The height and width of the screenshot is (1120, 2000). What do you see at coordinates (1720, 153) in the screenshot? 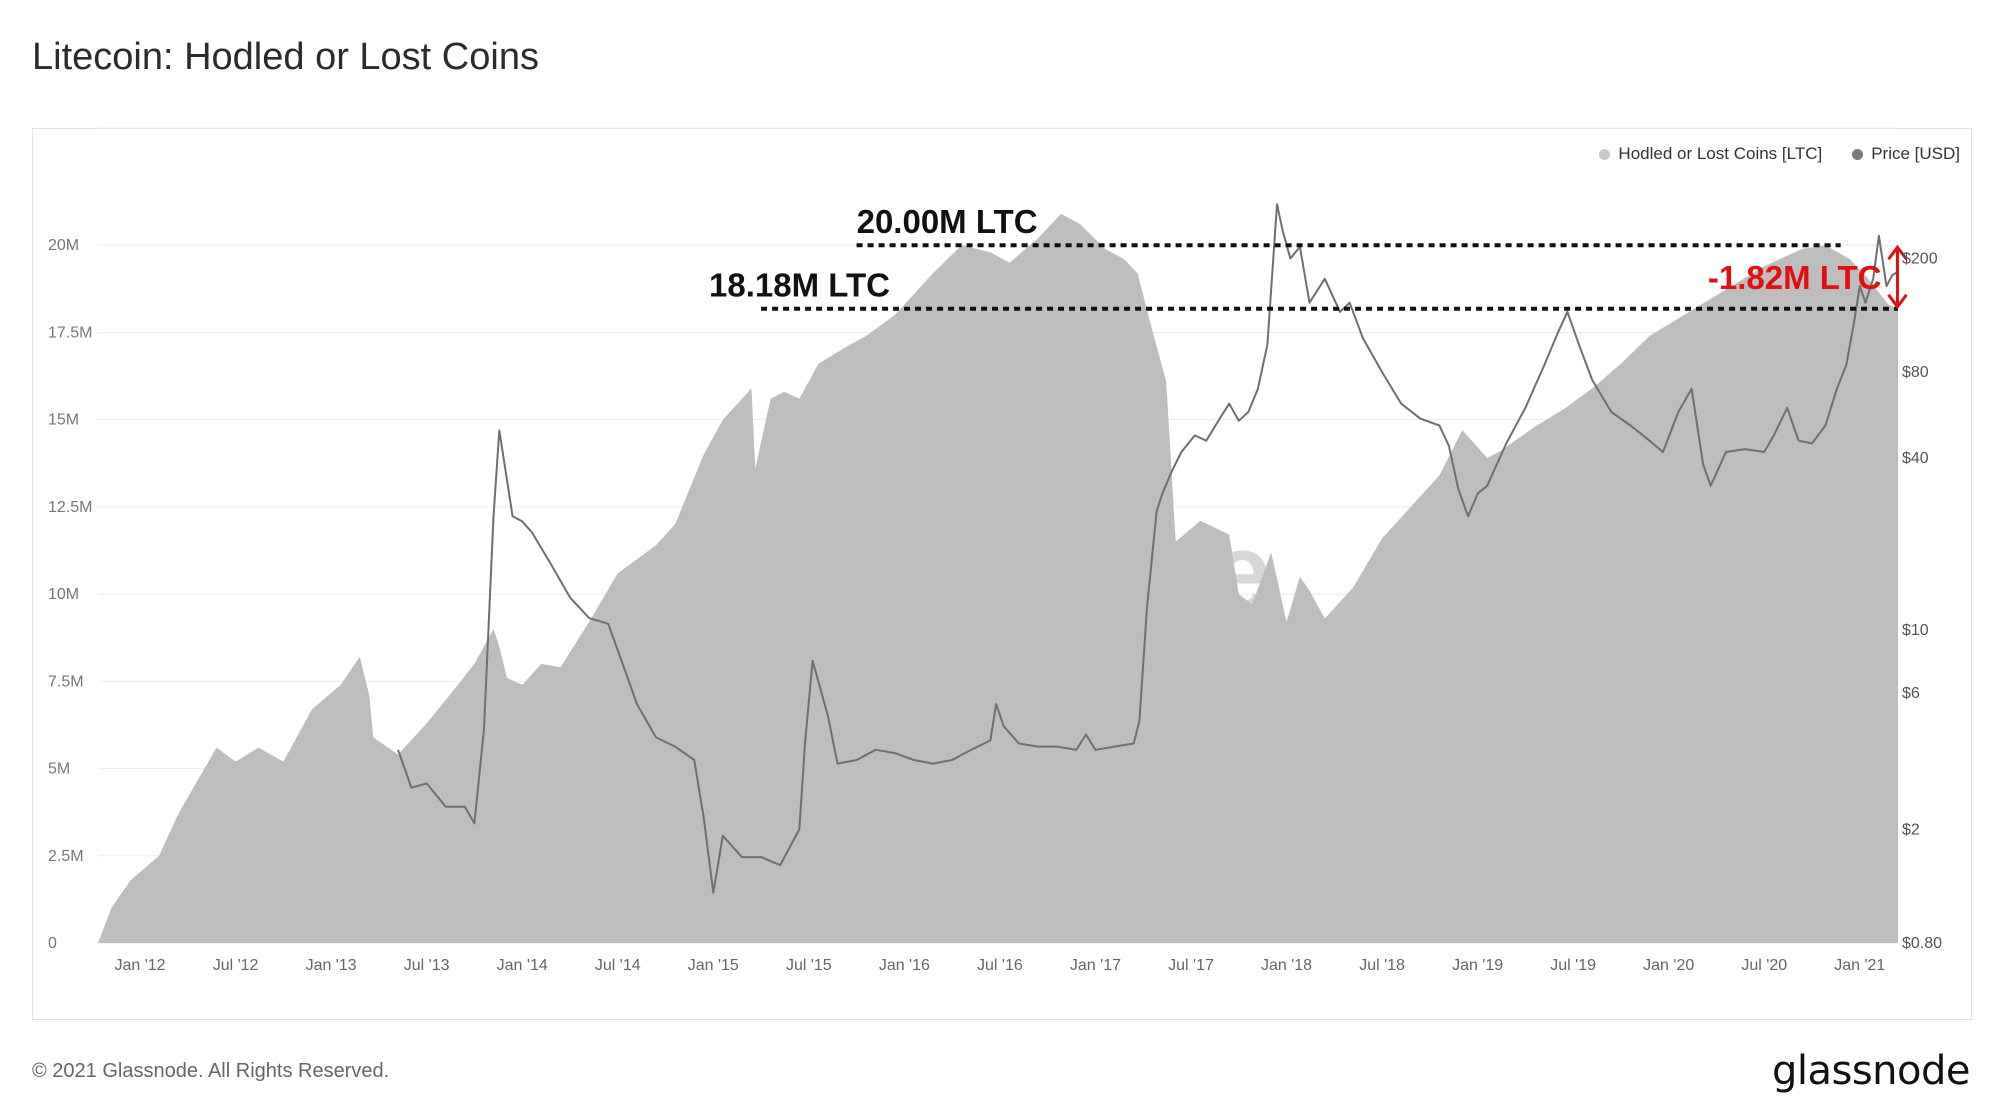
I see `legend-label-hodled: Hodled or Lost Coins [LTC]` at bounding box center [1720, 153].